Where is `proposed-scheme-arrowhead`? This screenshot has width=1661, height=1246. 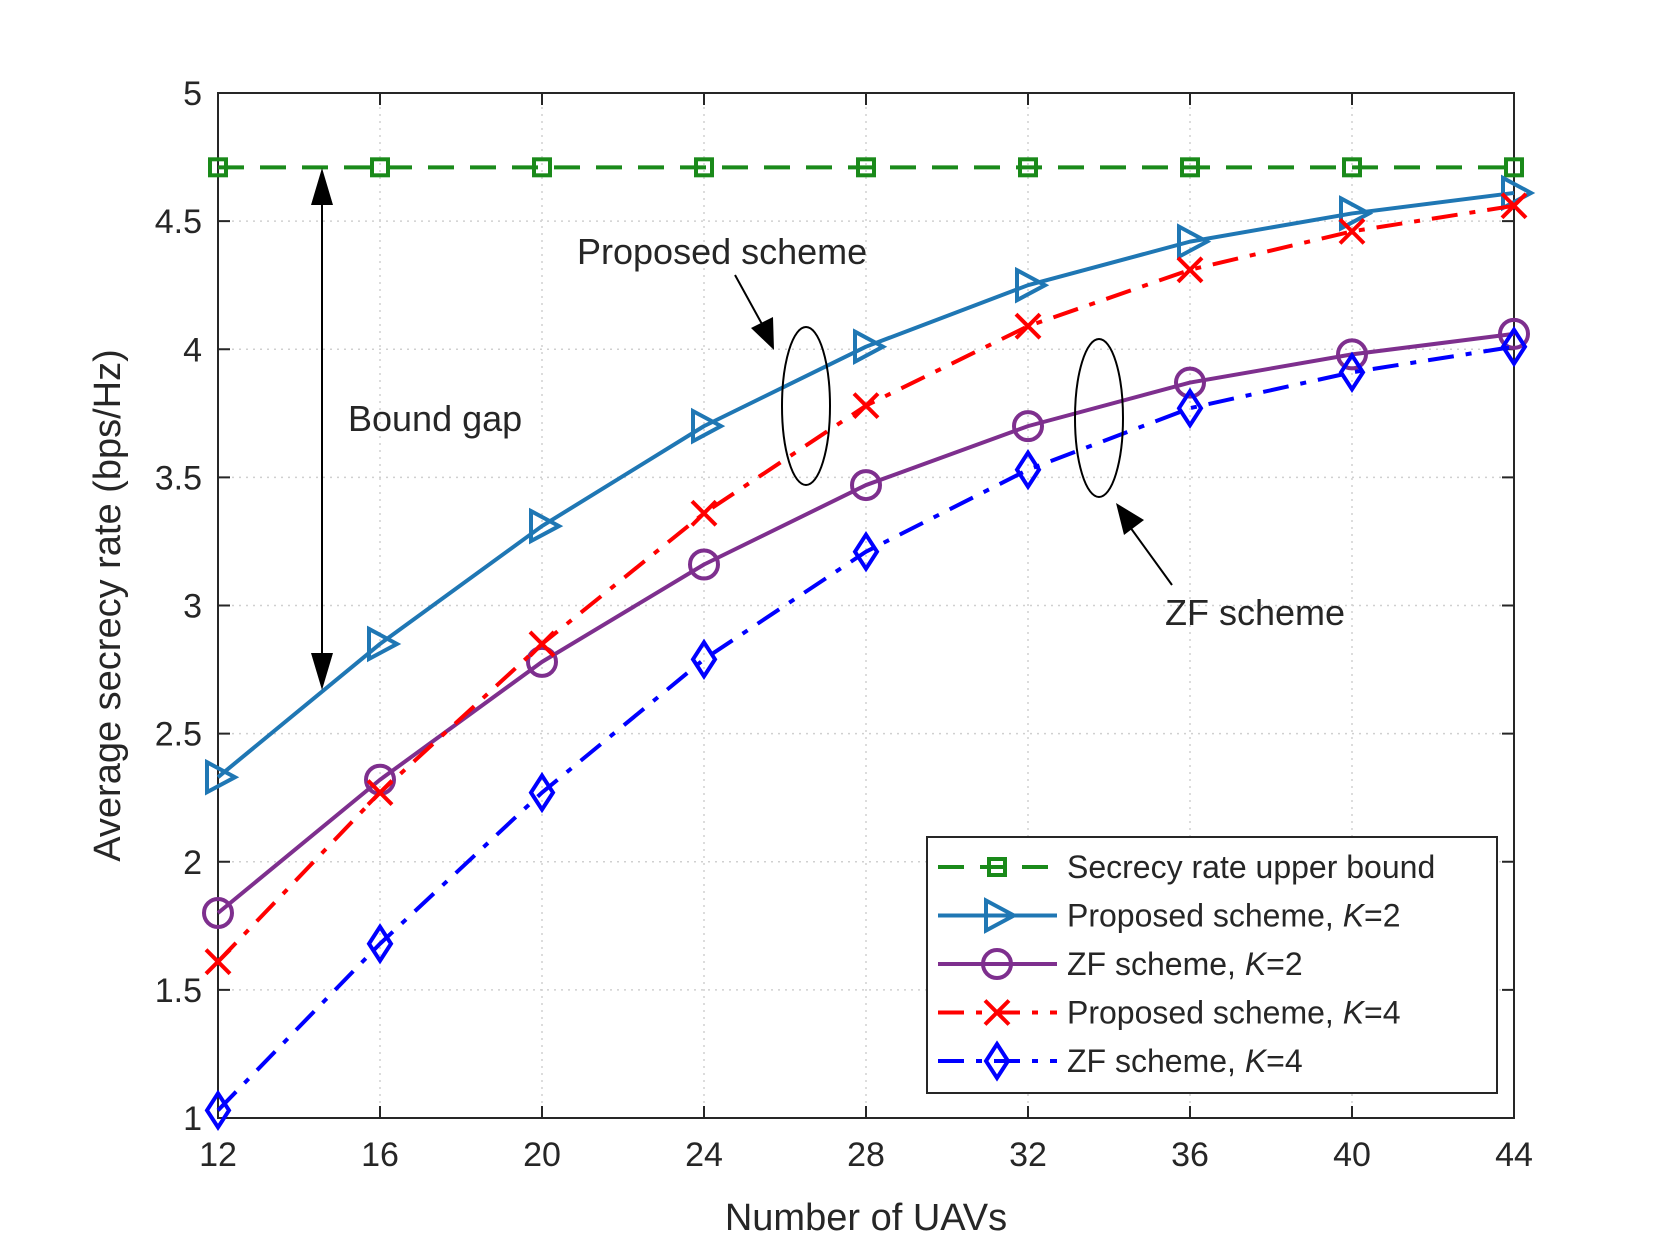
proposed-scheme-arrowhead is located at coordinates (762, 333).